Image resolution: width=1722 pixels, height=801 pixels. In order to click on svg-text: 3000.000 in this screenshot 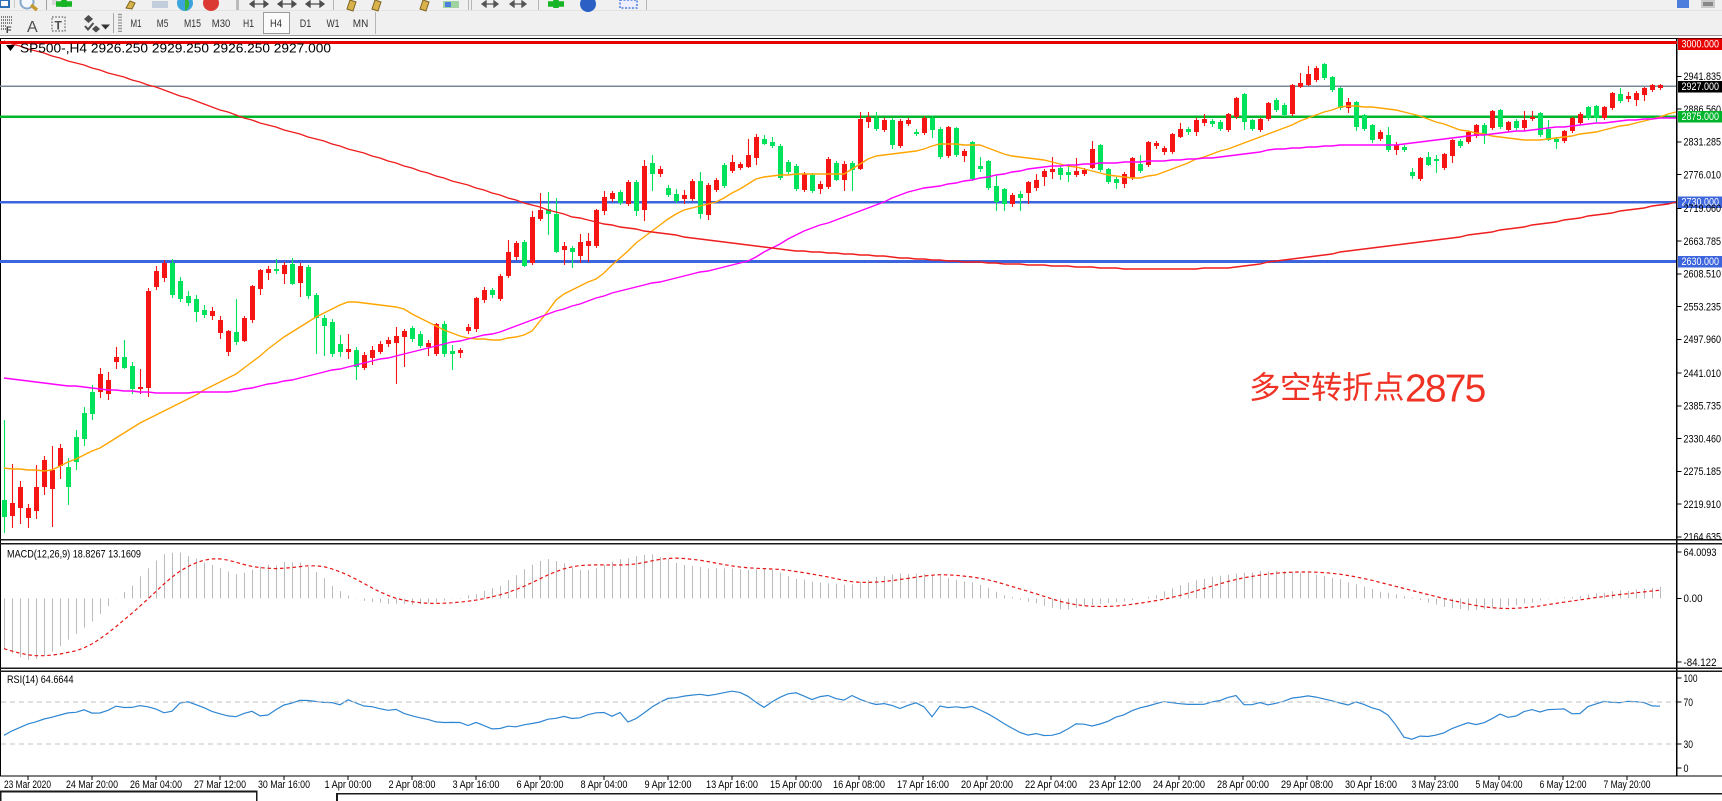, I will do `click(1701, 45)`.